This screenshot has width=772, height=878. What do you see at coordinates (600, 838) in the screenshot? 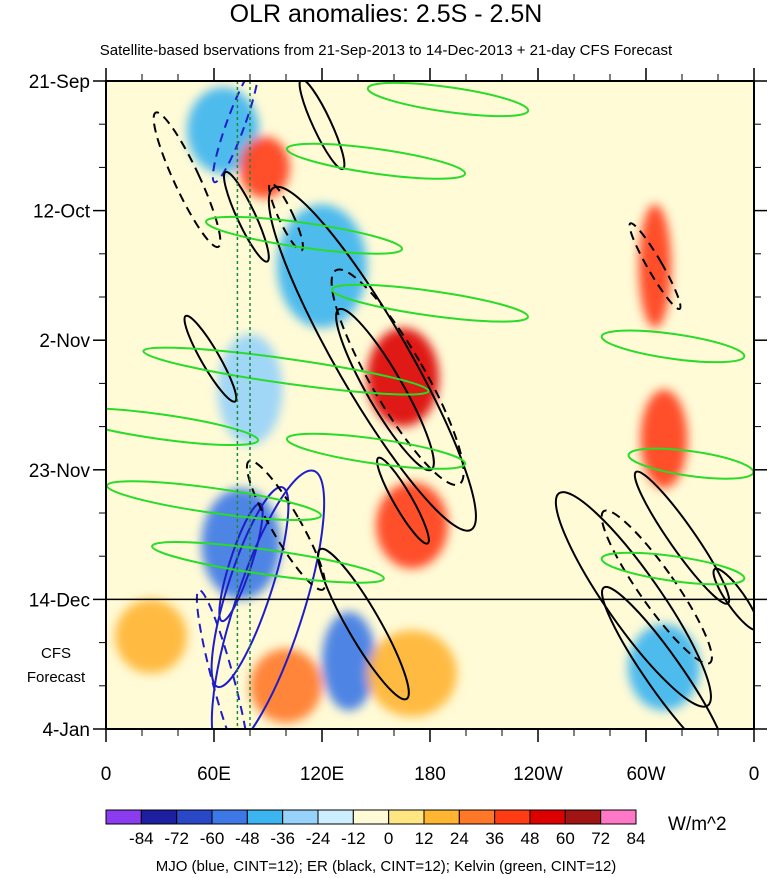
I see `colorbar-label: 72` at bounding box center [600, 838].